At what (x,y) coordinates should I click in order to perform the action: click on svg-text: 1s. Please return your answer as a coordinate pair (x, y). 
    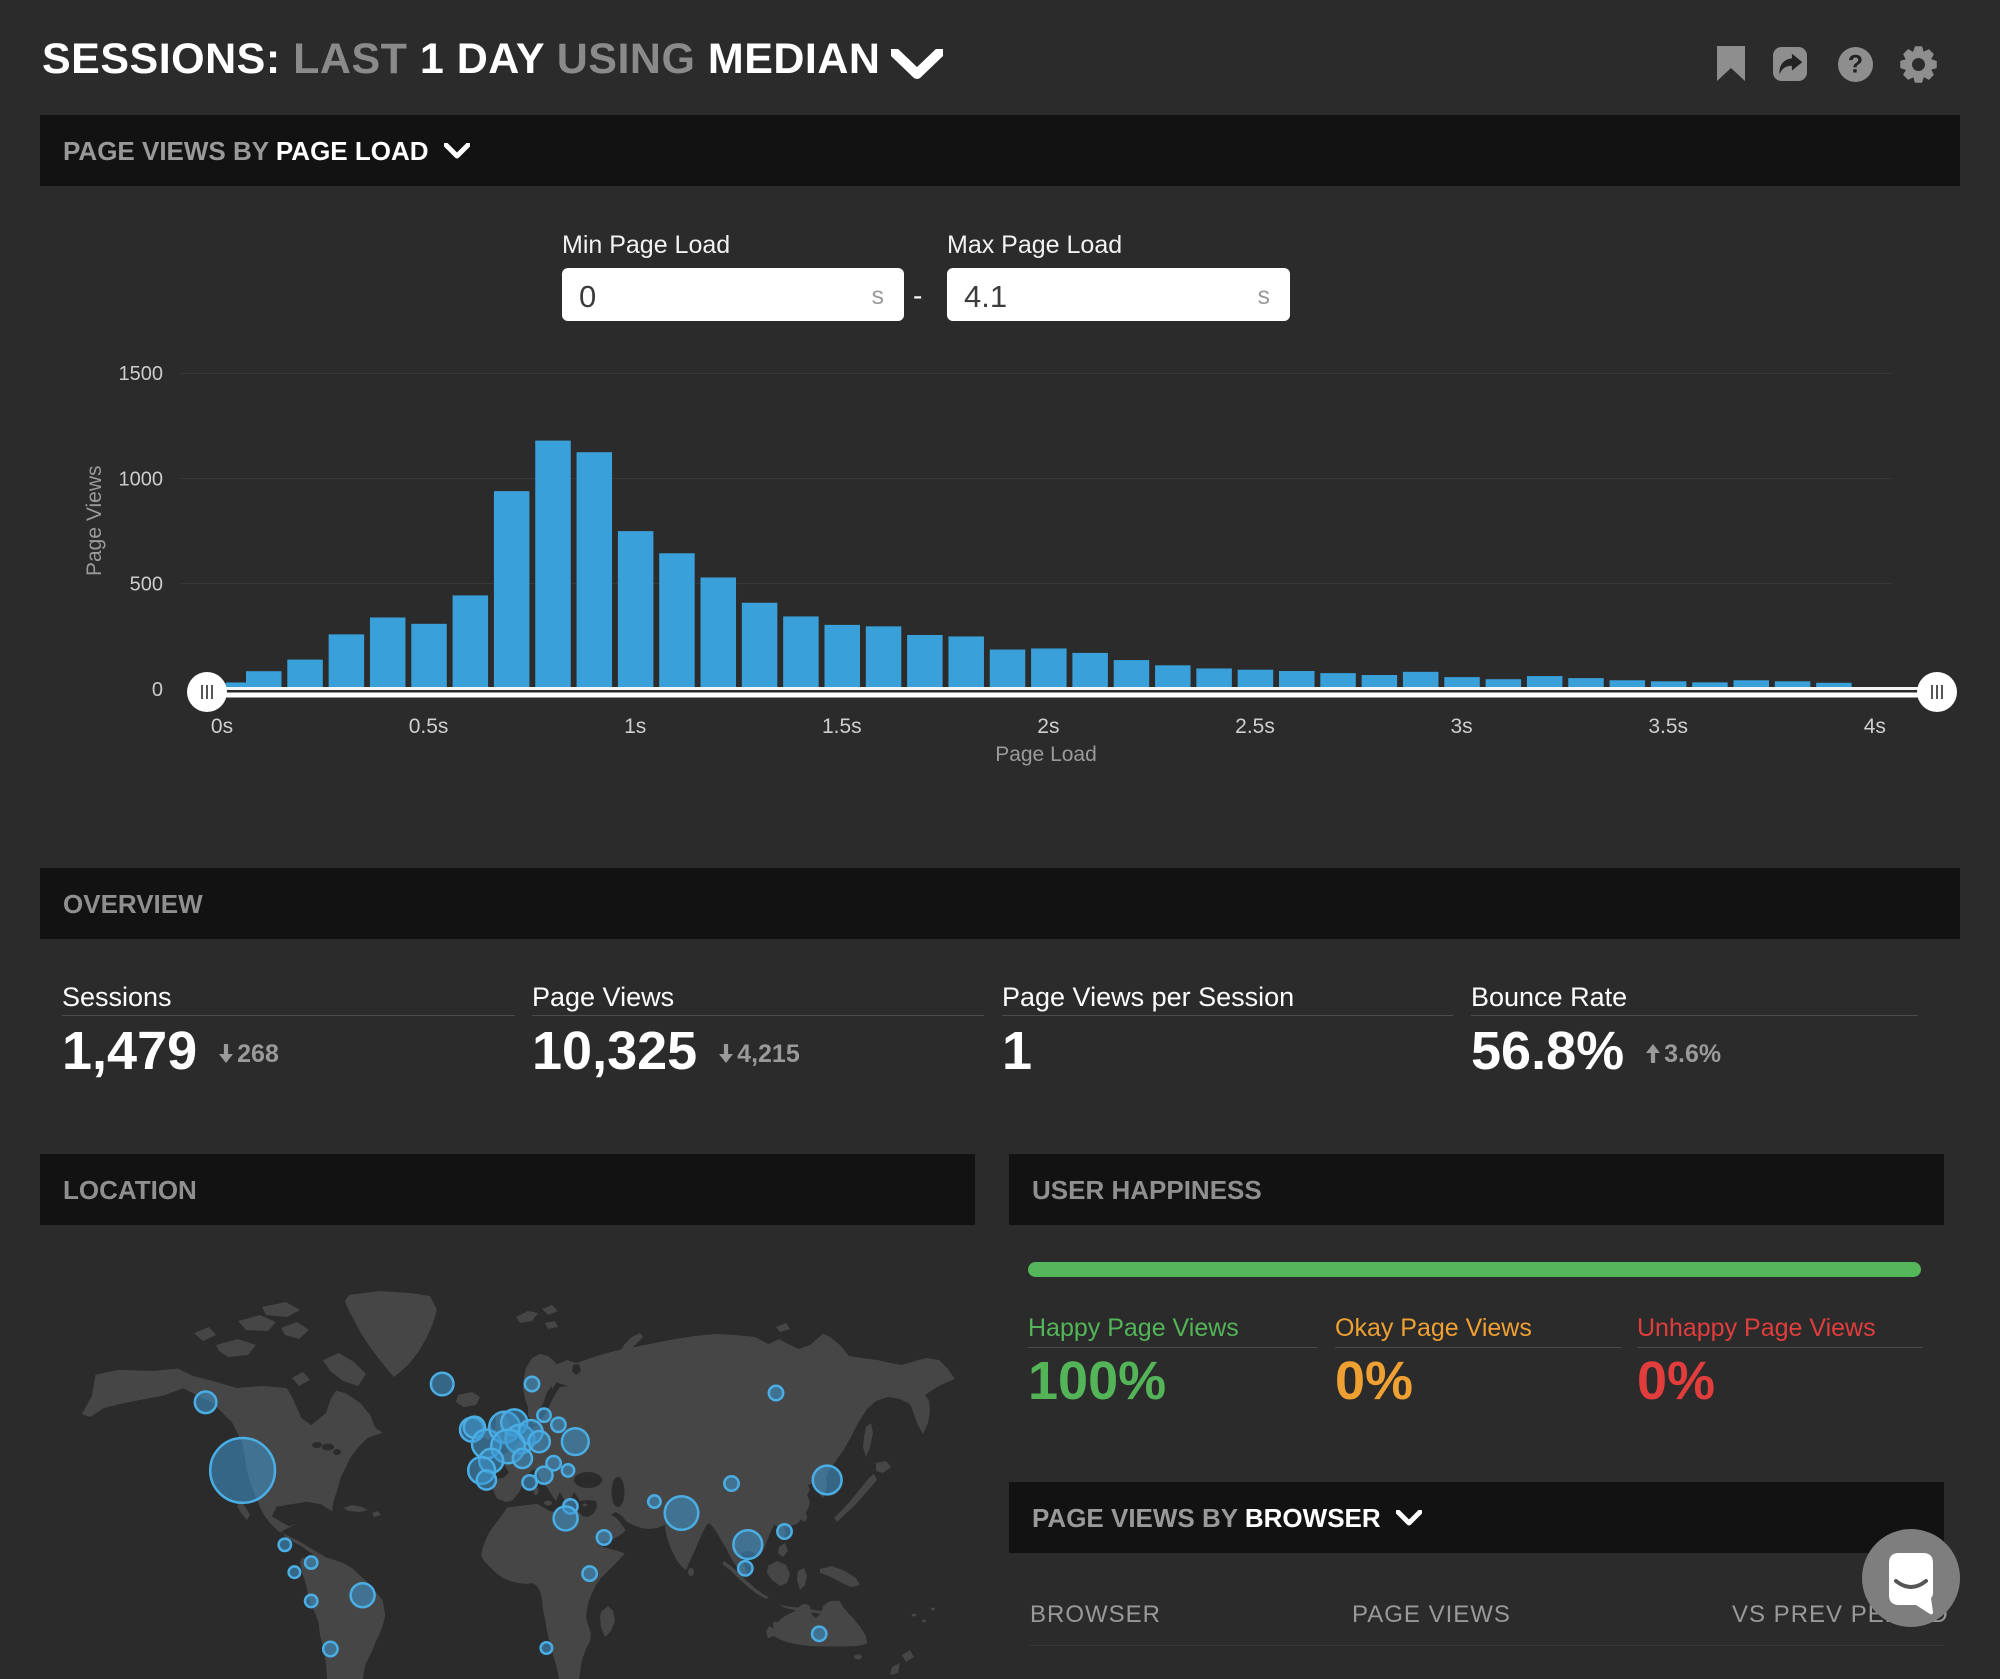
    Looking at the image, I should click on (635, 726).